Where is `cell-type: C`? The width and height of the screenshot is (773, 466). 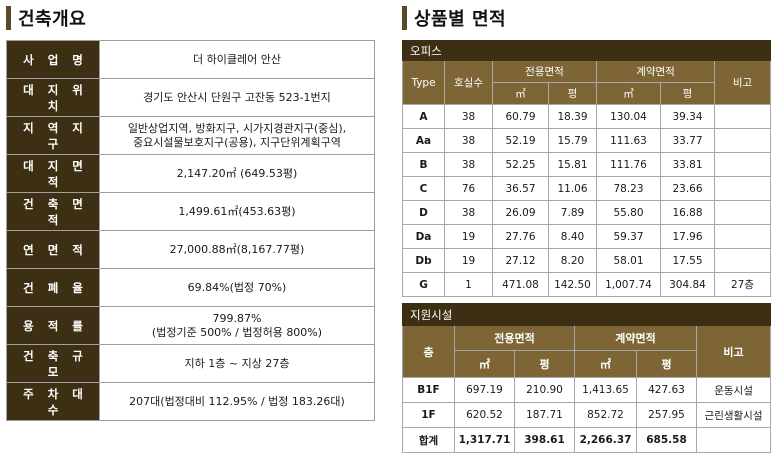 cell-type: C is located at coordinates (423, 188).